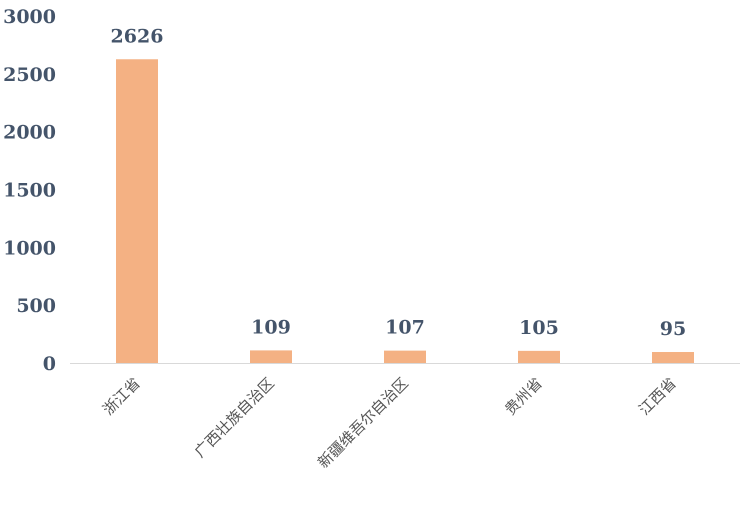  I want to click on x-tick-label: 新疆维吾尔自治区, so click(363, 423).